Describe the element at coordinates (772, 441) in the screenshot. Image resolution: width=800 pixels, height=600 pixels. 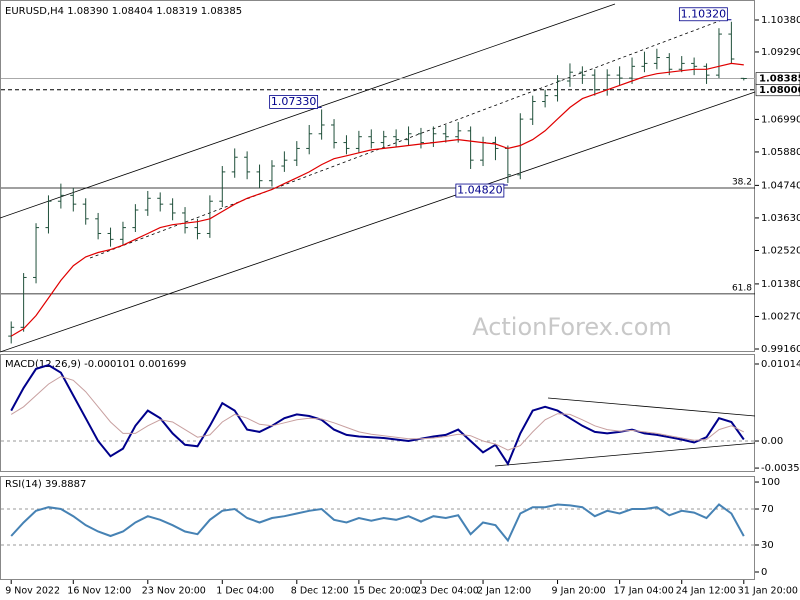
I see `y-tick-label: 0.00` at that location.